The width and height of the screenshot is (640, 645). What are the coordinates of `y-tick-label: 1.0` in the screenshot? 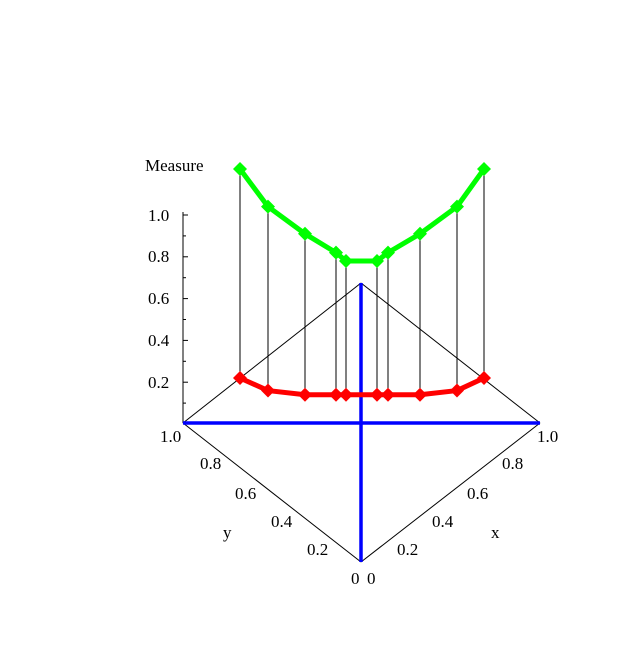 It's located at (170, 436).